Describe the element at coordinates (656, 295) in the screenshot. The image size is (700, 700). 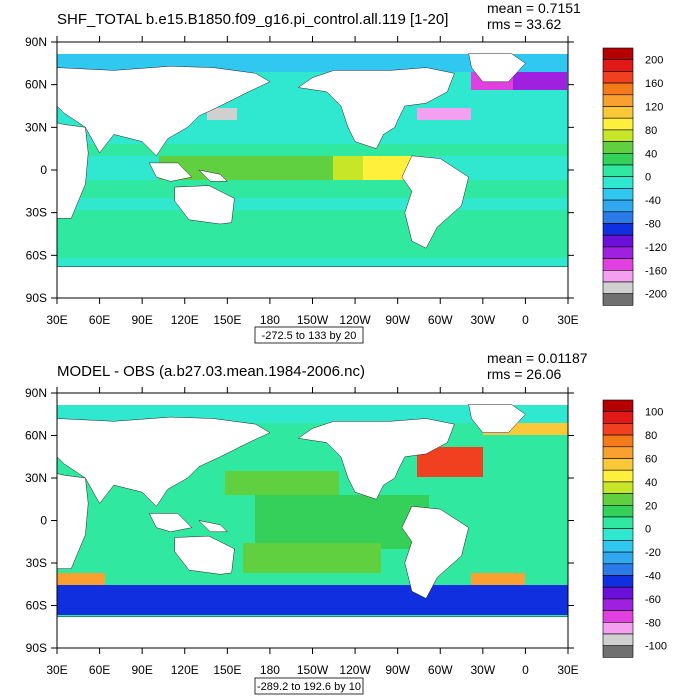
I see `colorbar-label: -200` at that location.